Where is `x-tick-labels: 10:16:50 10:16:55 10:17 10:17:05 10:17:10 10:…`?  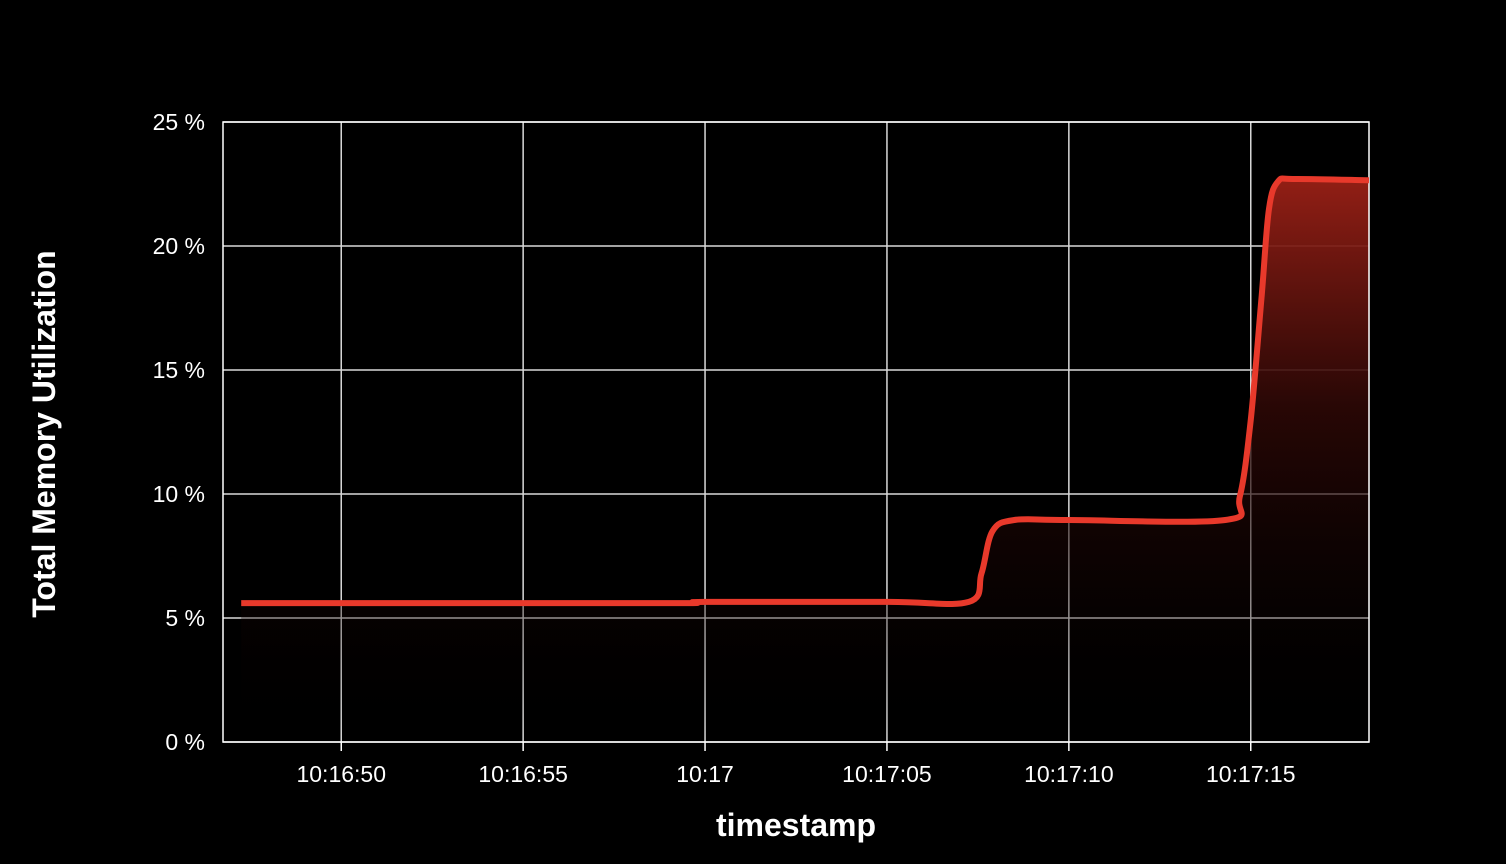
x-tick-labels: 10:16:50 10:16:55 10:17 10:17:05 10:17:10 10:… is located at coordinates (795, 774).